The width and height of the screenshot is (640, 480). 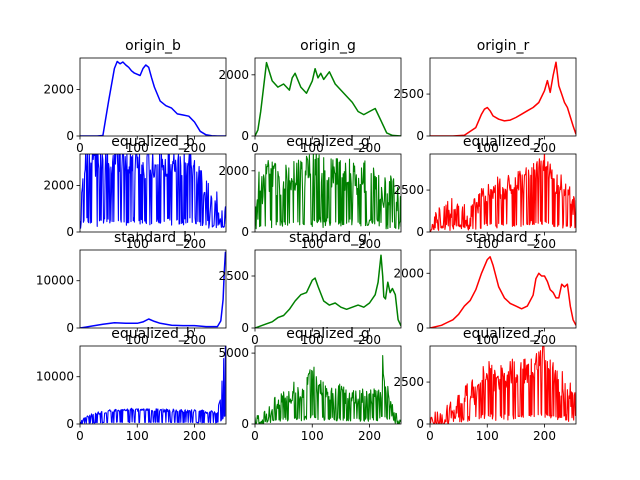 What do you see at coordinates (153, 46) in the screenshot?
I see `subplot-title: origin_b` at bounding box center [153, 46].